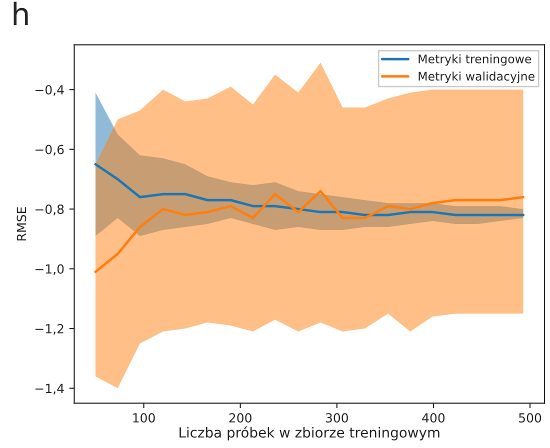  I want to click on x-axis-title: Liczba próbek w zbiorze treningowym, so click(310, 433).